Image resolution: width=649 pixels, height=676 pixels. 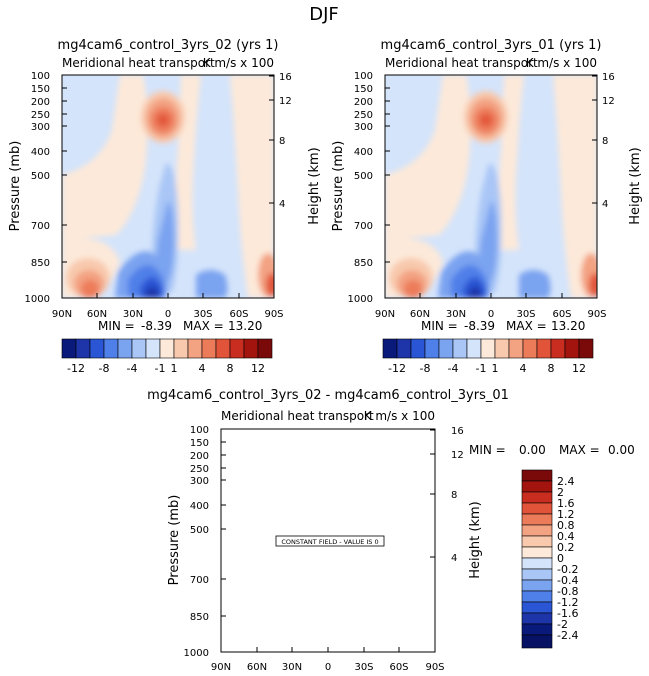 What do you see at coordinates (174, 368) in the screenshot?
I see `colorbar-label: 1` at bounding box center [174, 368].